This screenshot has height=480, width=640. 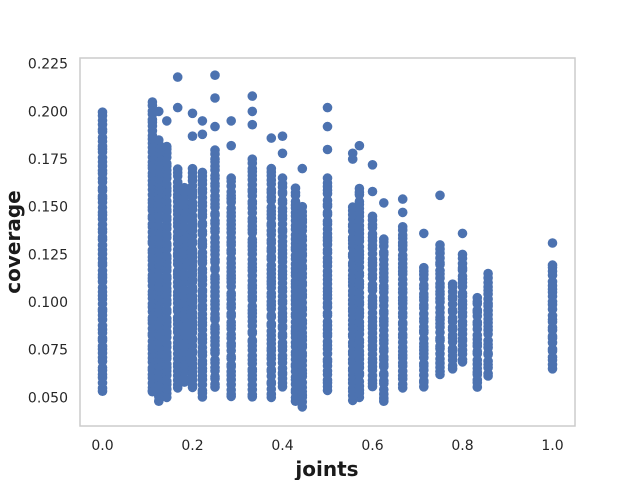 What do you see at coordinates (327, 446) in the screenshot?
I see `x-axis-ticks: 0.0 0.2 0.4 0.6 0.8 1.0` at bounding box center [327, 446].